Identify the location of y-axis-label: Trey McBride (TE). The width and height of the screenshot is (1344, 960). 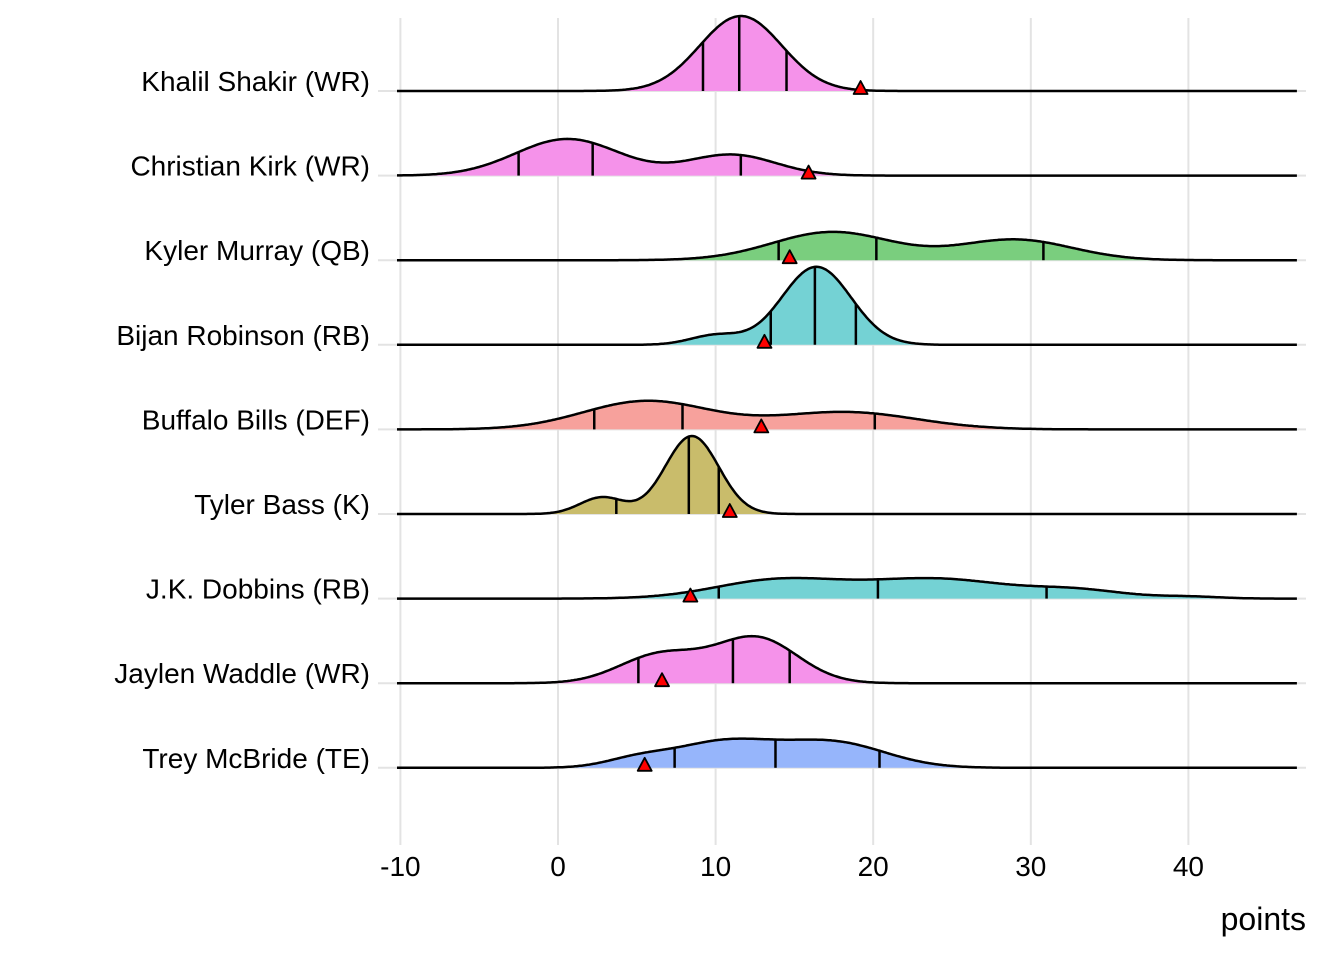
(256, 758).